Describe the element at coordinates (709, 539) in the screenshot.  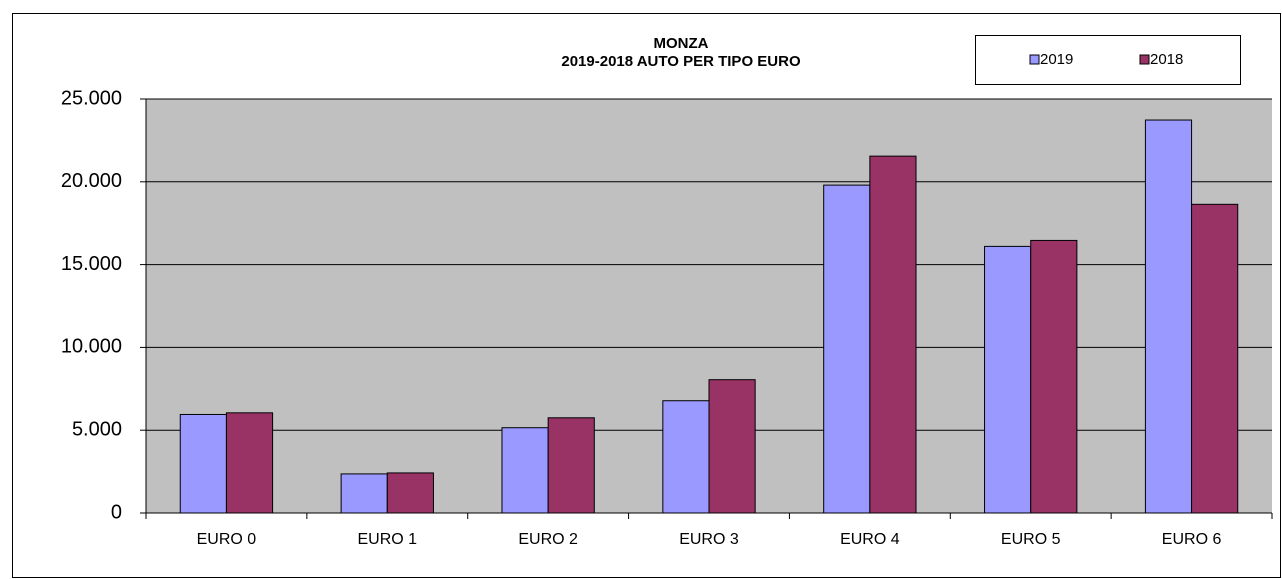
I see `x-tick-label: EURO 3` at that location.